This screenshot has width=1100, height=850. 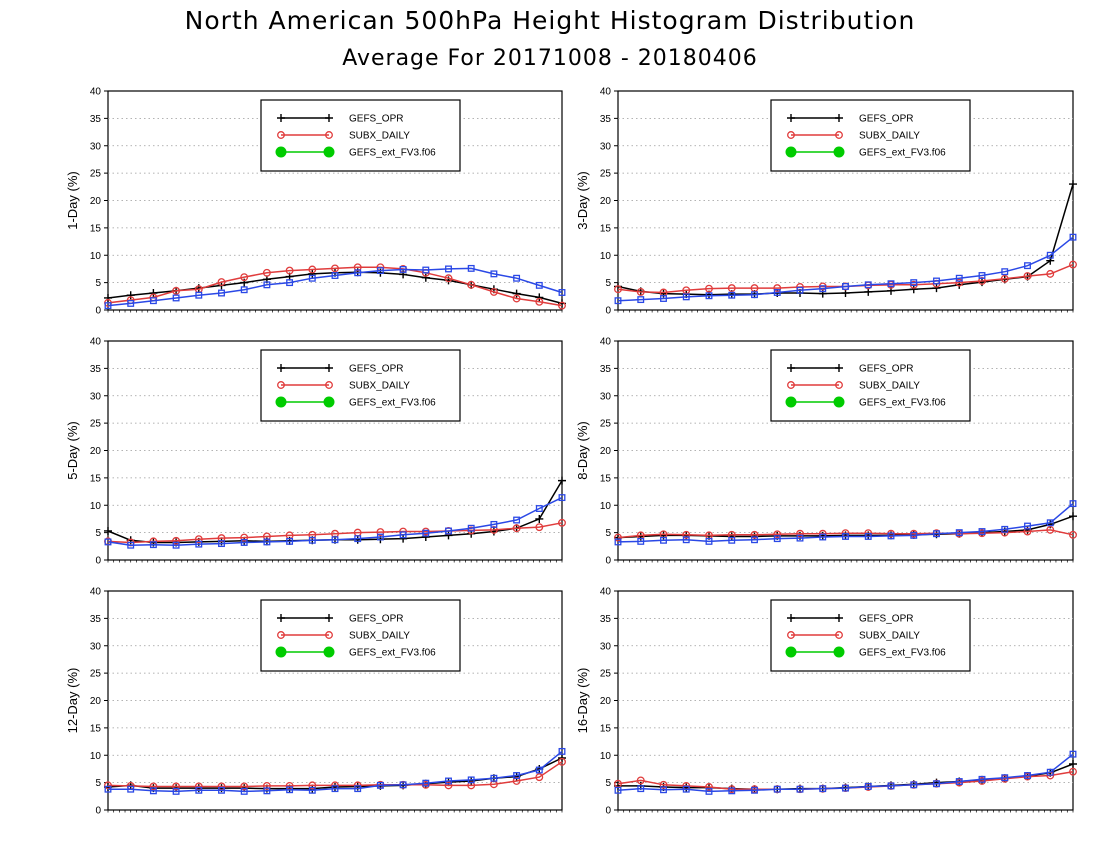 I want to click on y-tick-label: 0, so click(x=98, y=811).